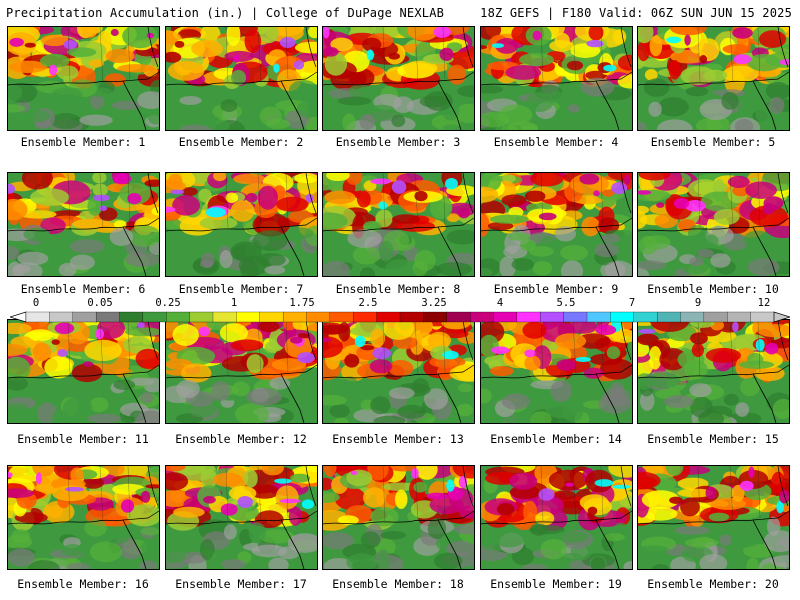 This screenshot has width=800, height=600. Describe the element at coordinates (241, 584) in the screenshot. I see `panel-label: Ensemble Member: 17` at that location.